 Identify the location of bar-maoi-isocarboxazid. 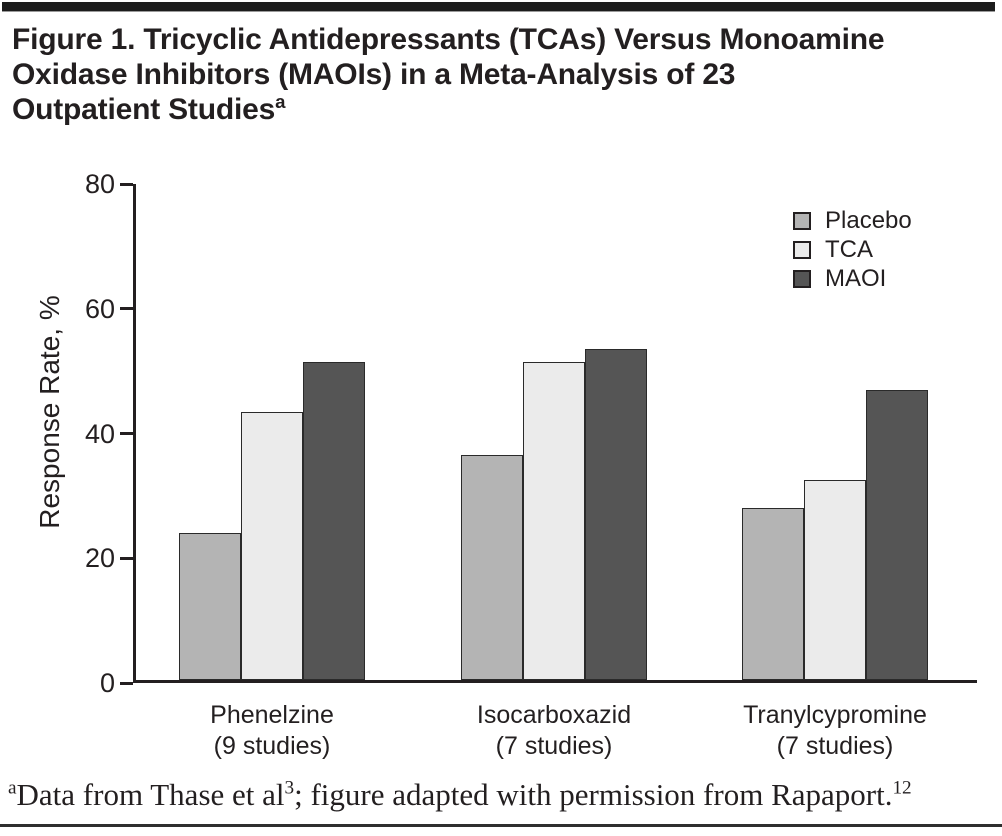
(616, 514).